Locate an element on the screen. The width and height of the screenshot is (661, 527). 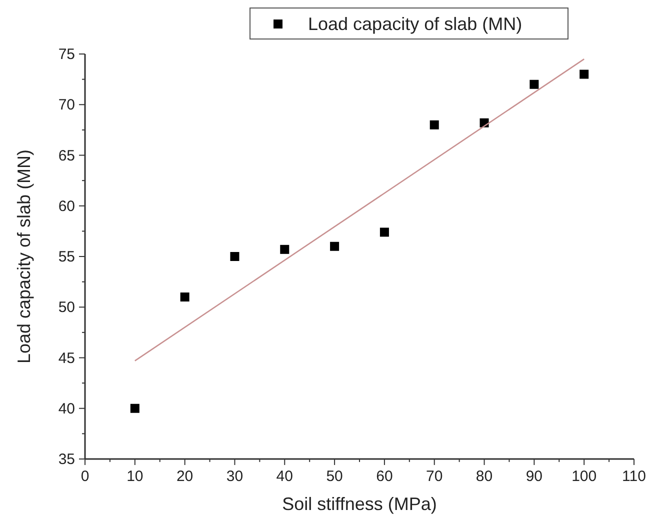
x-tick-label: 20 is located at coordinates (185, 476).